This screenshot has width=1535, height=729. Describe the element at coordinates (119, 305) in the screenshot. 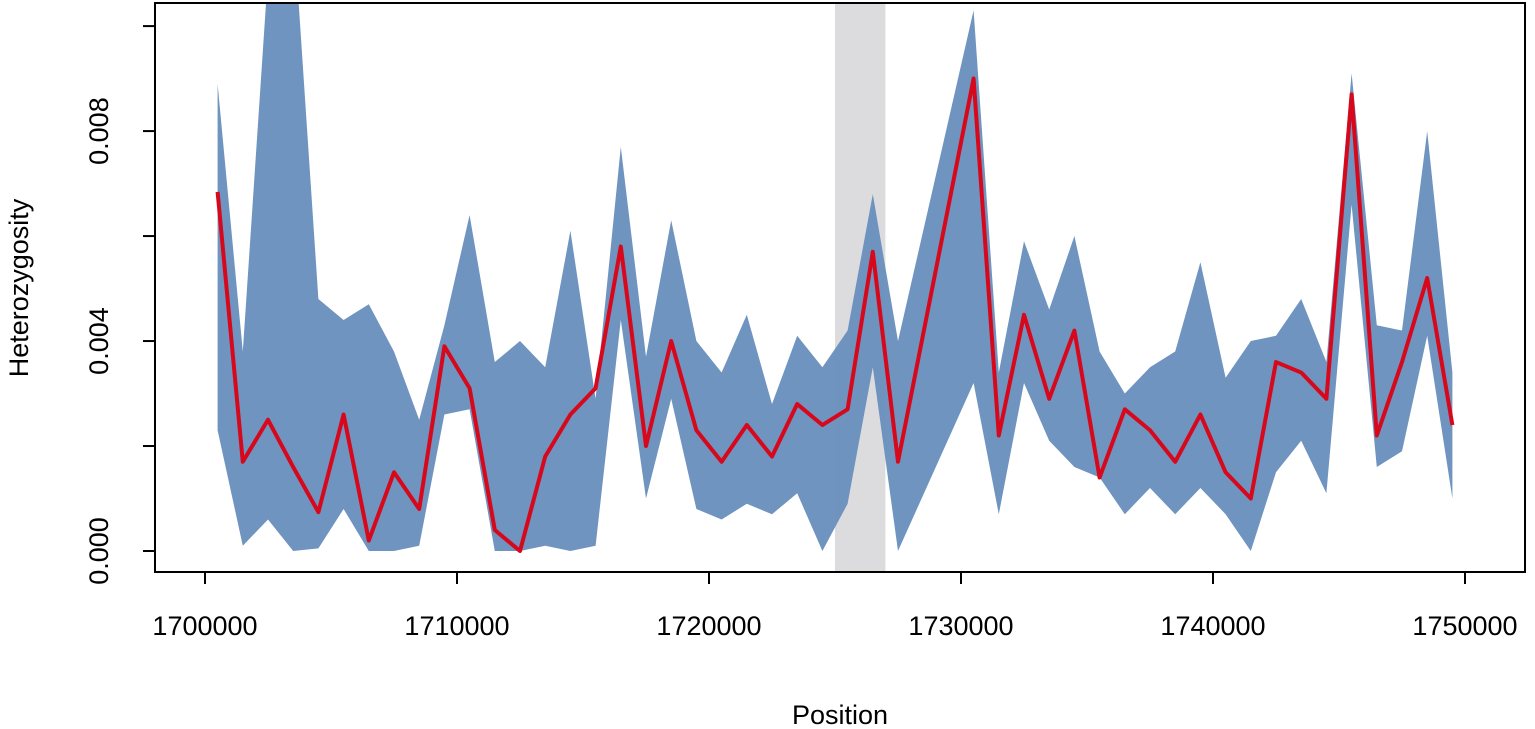

I see `y-axis: 0.000 0.004 0.008` at that location.